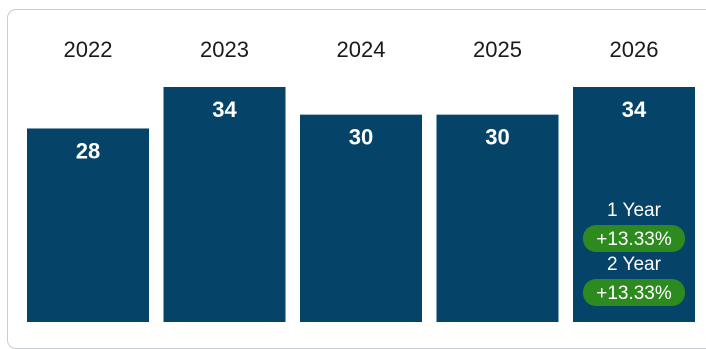 This screenshot has width=706, height=349. Describe the element at coordinates (497, 49) in the screenshot. I see `tick-label-2025: 2025` at that location.